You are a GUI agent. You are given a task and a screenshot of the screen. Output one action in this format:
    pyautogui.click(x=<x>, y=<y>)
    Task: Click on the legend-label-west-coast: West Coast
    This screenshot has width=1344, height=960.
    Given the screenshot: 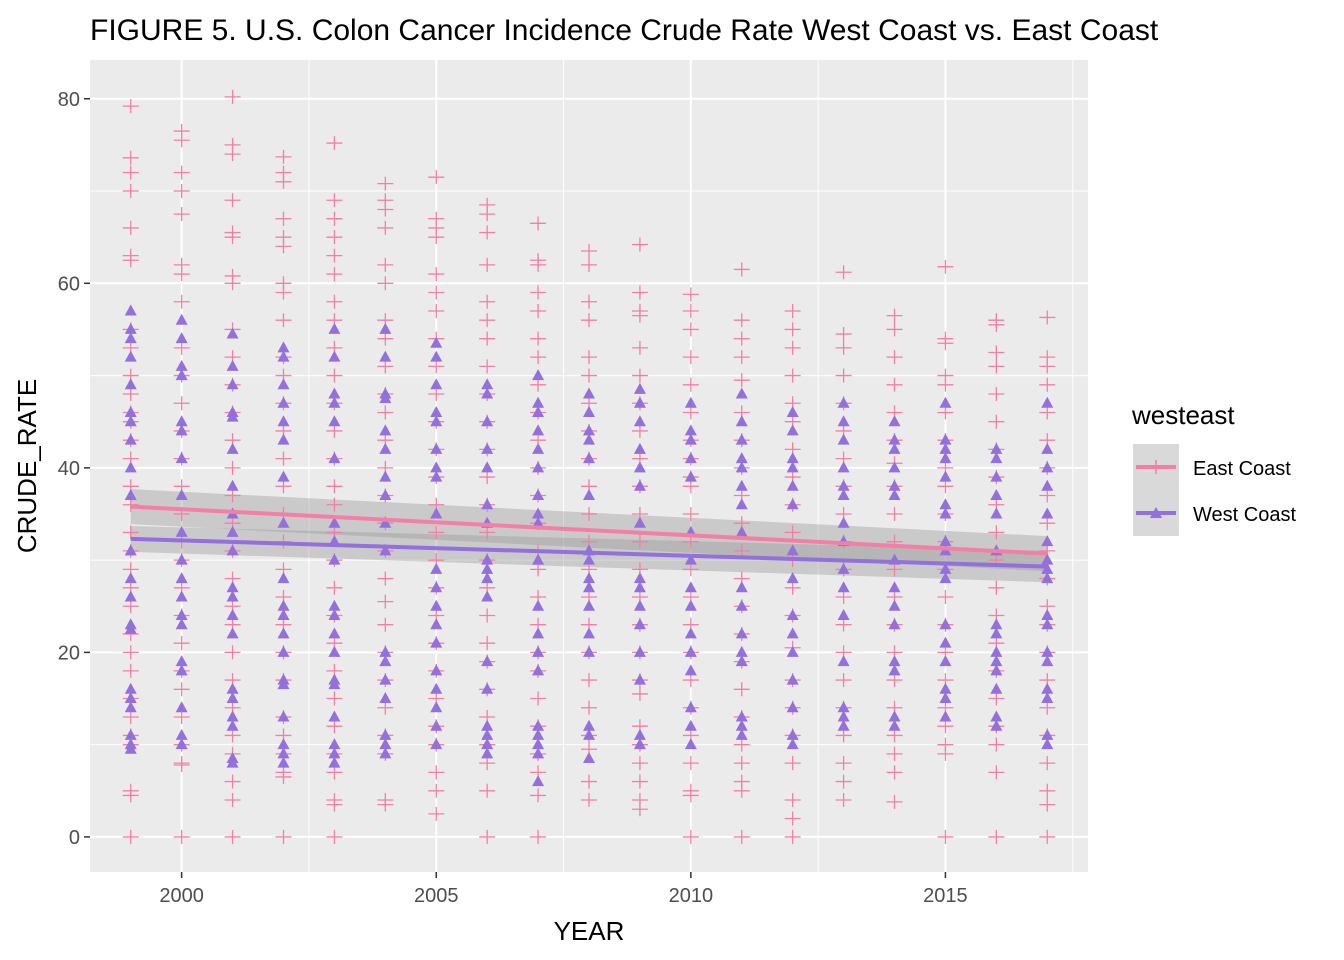 What is the action you would take?
    pyautogui.click(x=1244, y=515)
    